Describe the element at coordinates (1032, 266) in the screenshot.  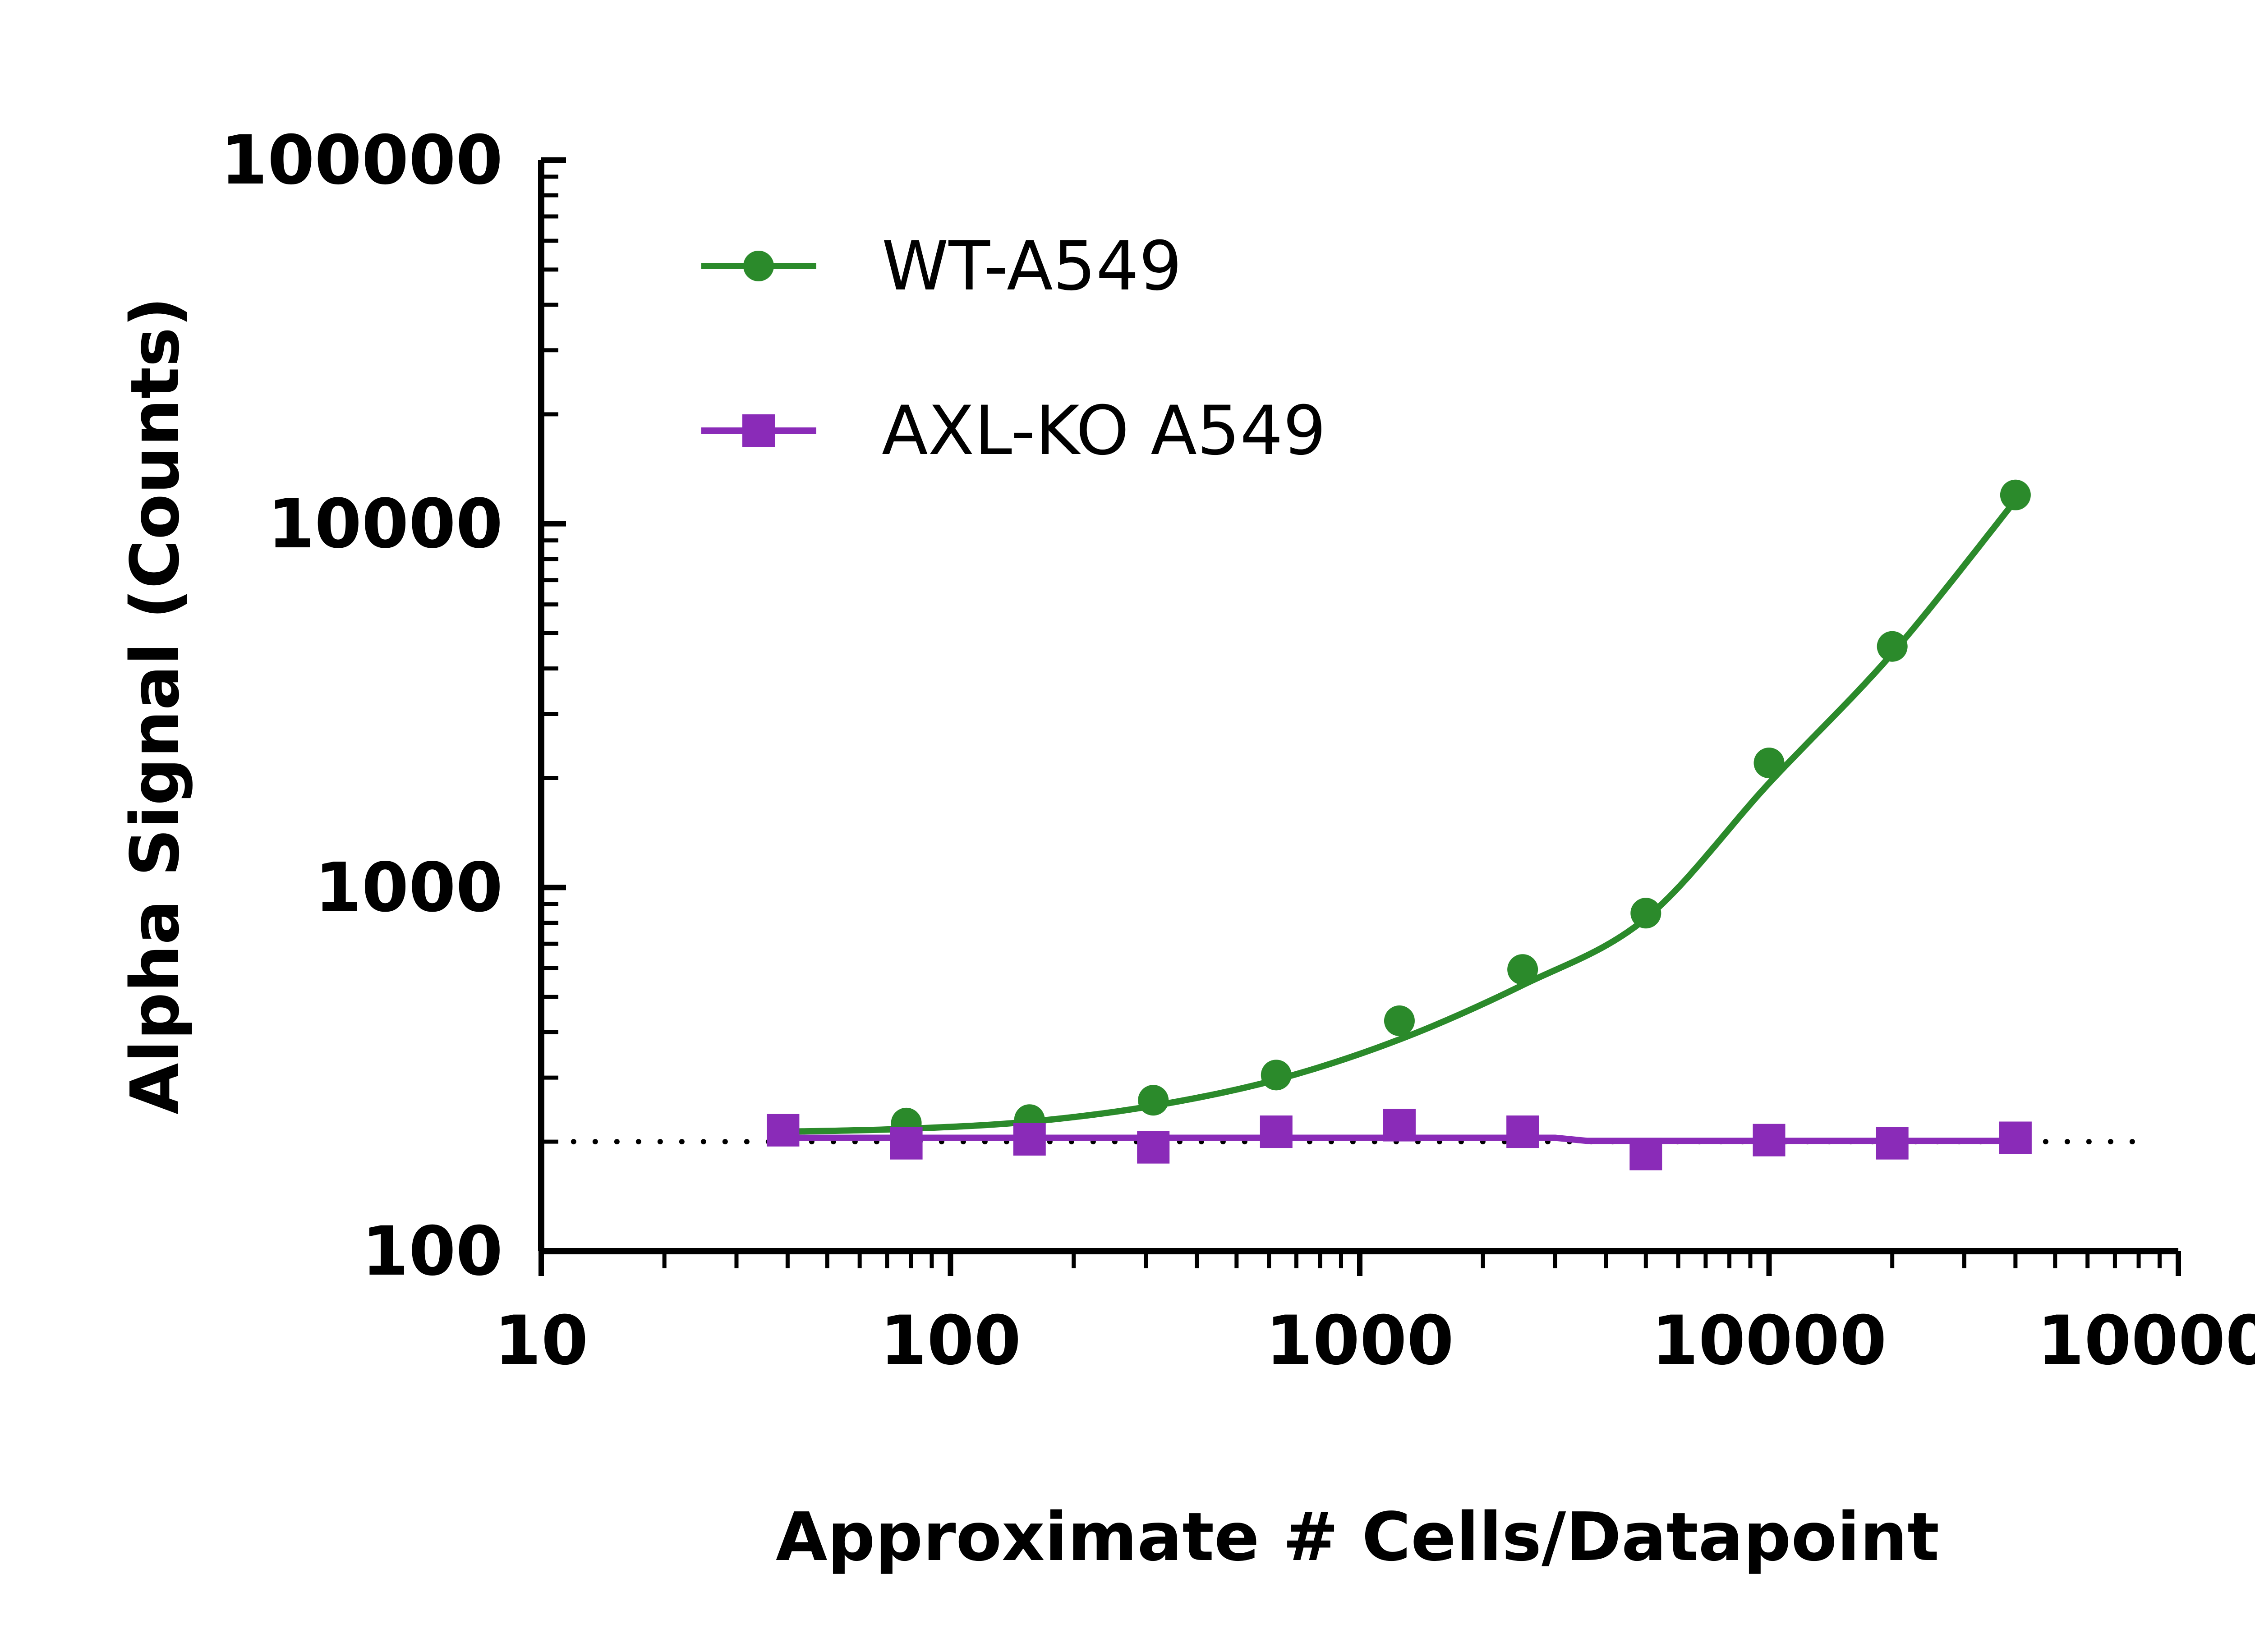
I see `legend-label-wt: WT-A549` at that location.